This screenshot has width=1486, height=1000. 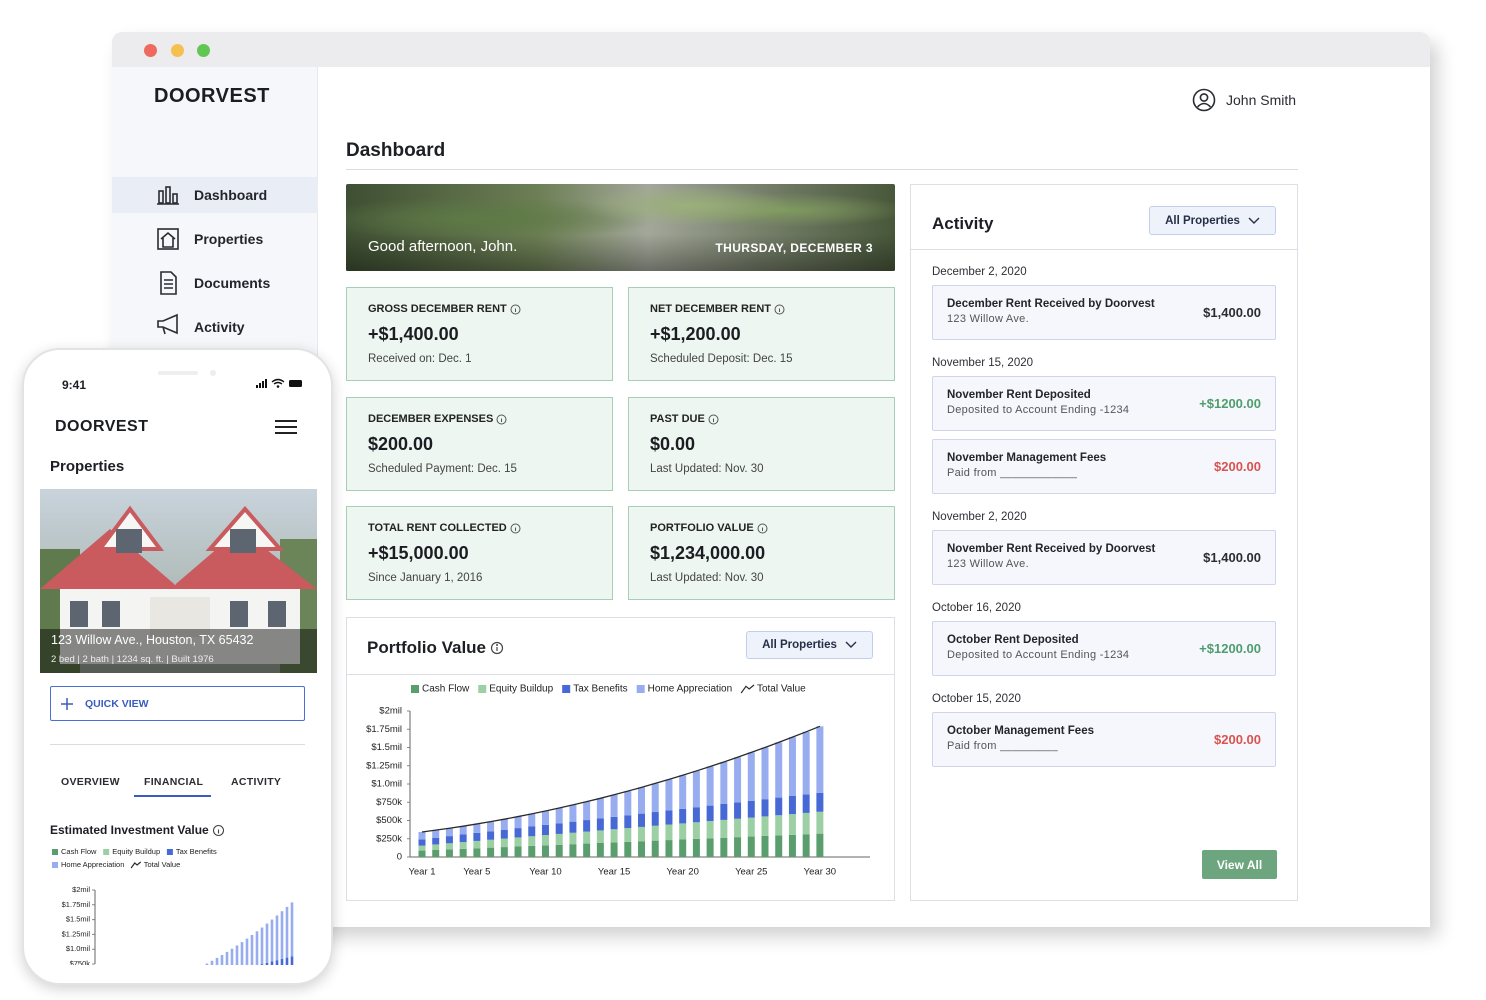 What do you see at coordinates (90, 782) in the screenshot?
I see `tab: OVERVIEW` at bounding box center [90, 782].